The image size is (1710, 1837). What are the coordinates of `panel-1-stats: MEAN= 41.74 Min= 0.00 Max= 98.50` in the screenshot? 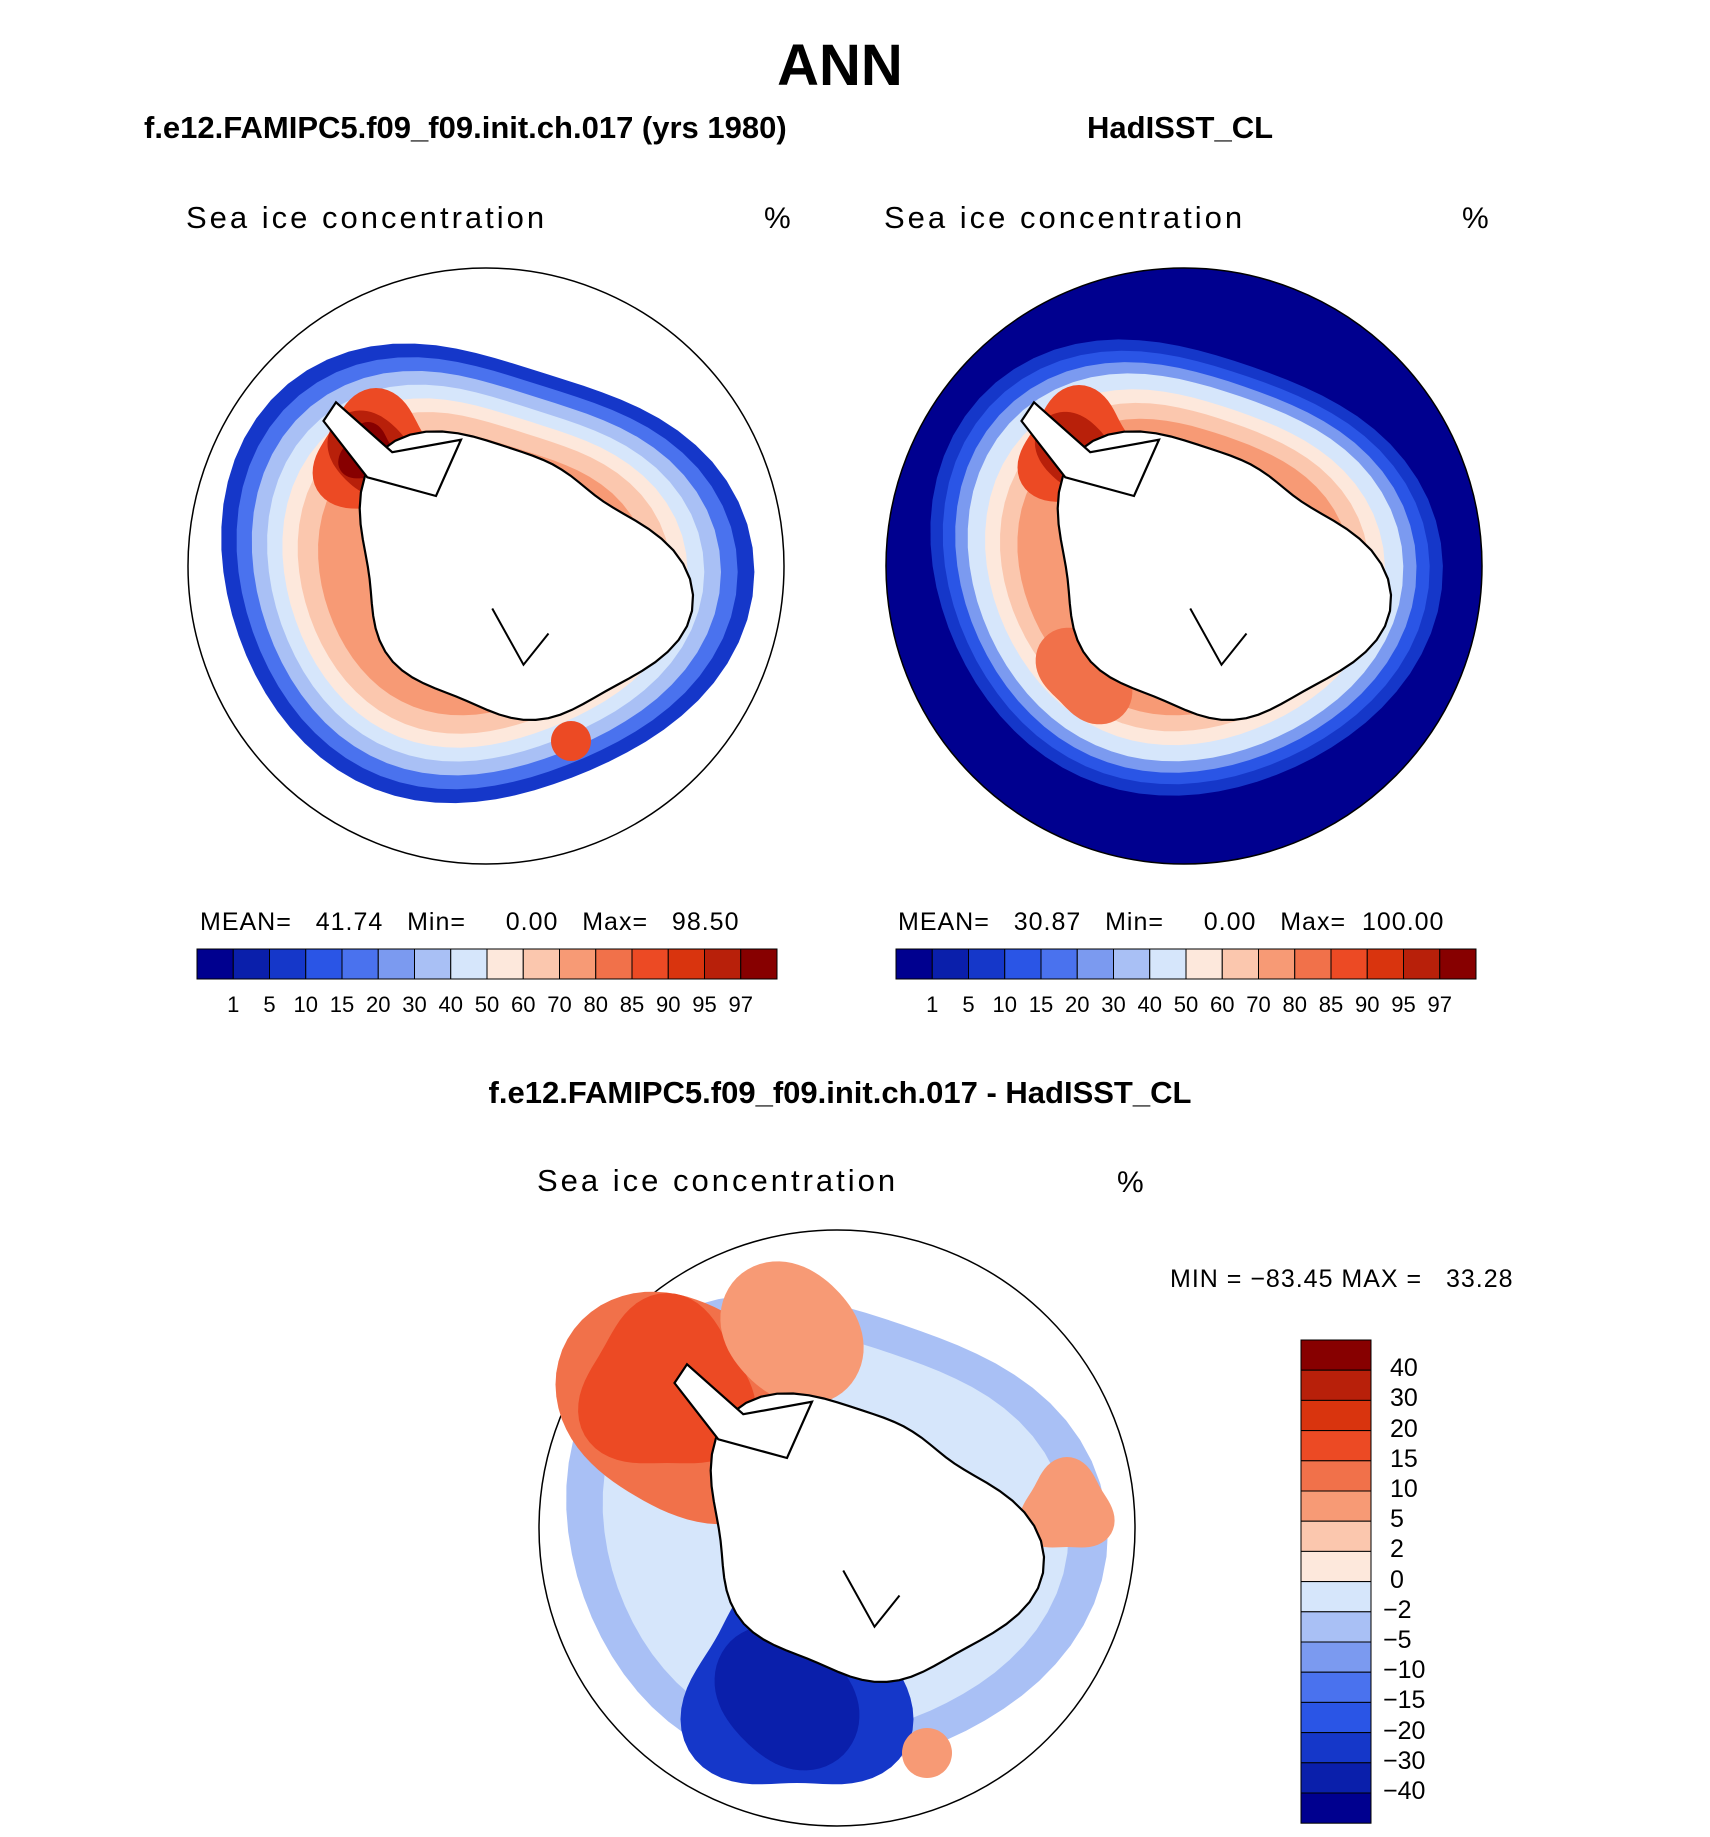 It's located at (469, 922).